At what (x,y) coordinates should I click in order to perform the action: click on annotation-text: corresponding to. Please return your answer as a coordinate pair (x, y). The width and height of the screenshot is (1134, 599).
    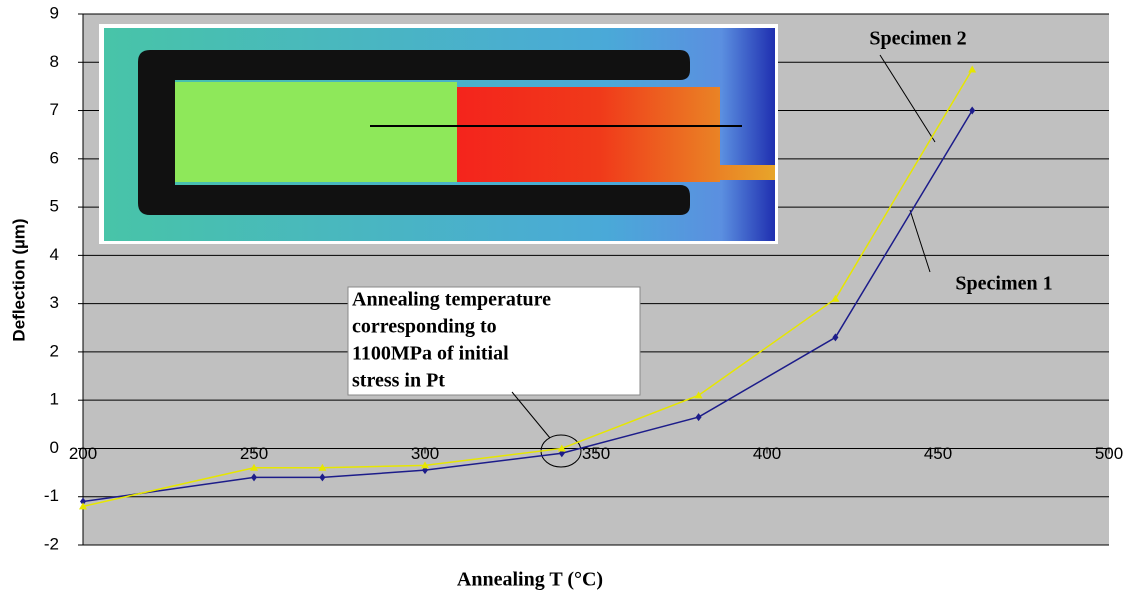
    Looking at the image, I should click on (424, 327).